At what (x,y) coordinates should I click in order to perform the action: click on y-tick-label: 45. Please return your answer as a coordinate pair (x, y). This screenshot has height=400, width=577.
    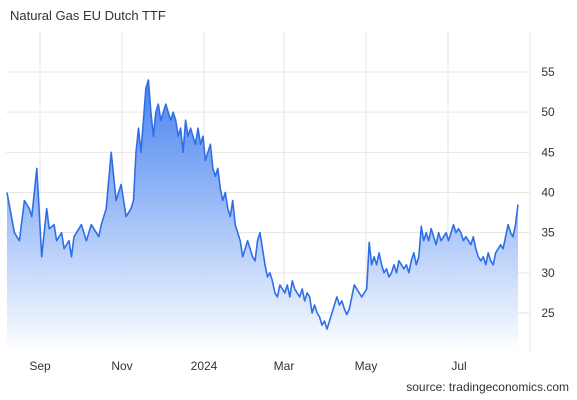
    Looking at the image, I should click on (548, 152).